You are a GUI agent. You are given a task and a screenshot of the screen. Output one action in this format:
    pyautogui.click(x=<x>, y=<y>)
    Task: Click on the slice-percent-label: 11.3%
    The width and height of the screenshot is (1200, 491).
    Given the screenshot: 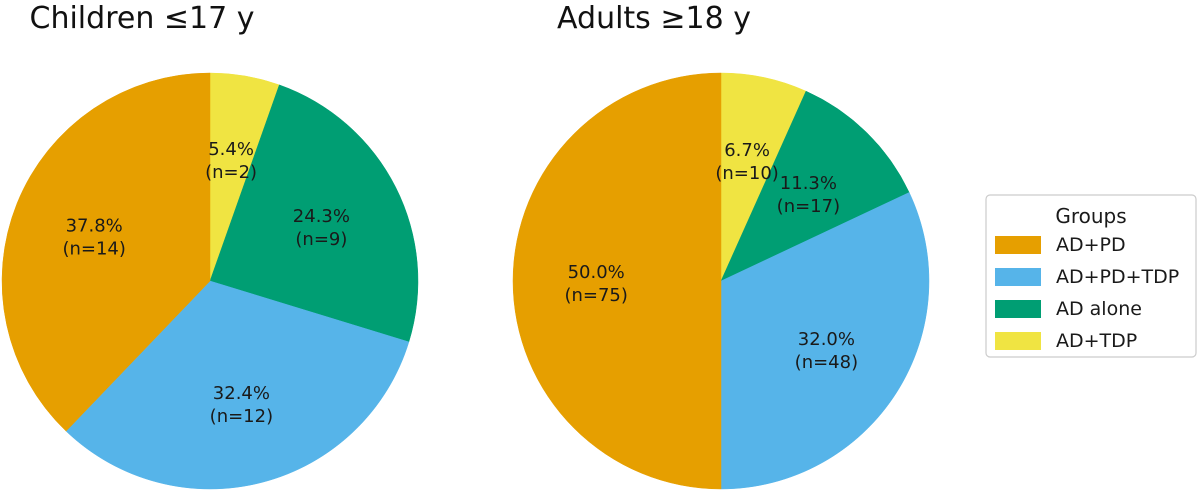 What is the action you would take?
    pyautogui.click(x=808, y=183)
    